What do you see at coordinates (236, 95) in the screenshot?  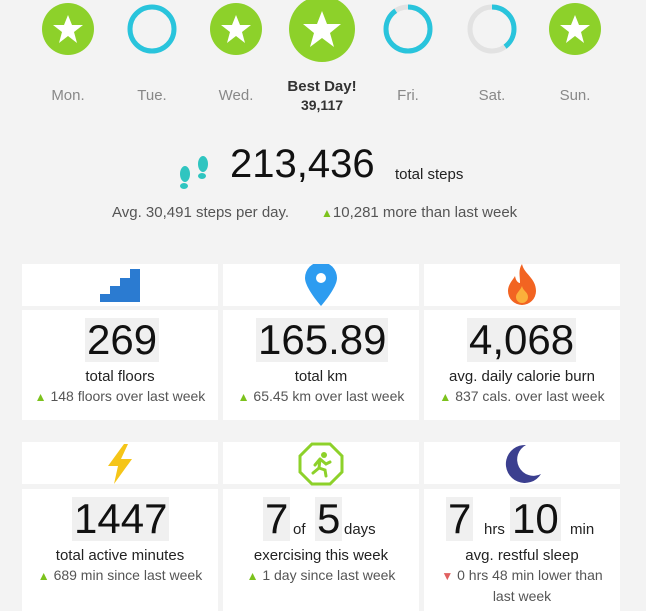 I see `day-label: Wed.` at bounding box center [236, 95].